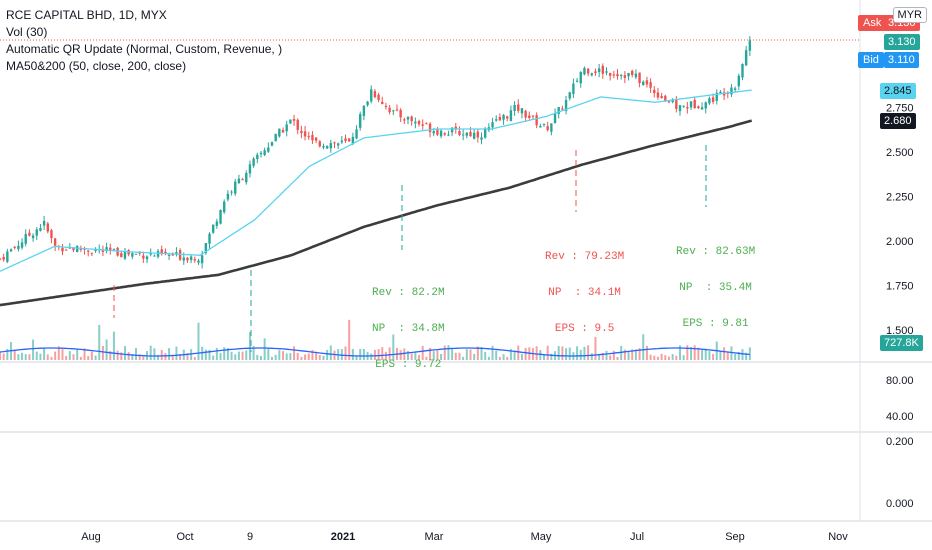  What do you see at coordinates (584, 287) in the screenshot?
I see `earnings-annotation: Rev : 79.23M NP : 34.1M EPS : 9.5` at bounding box center [584, 287].